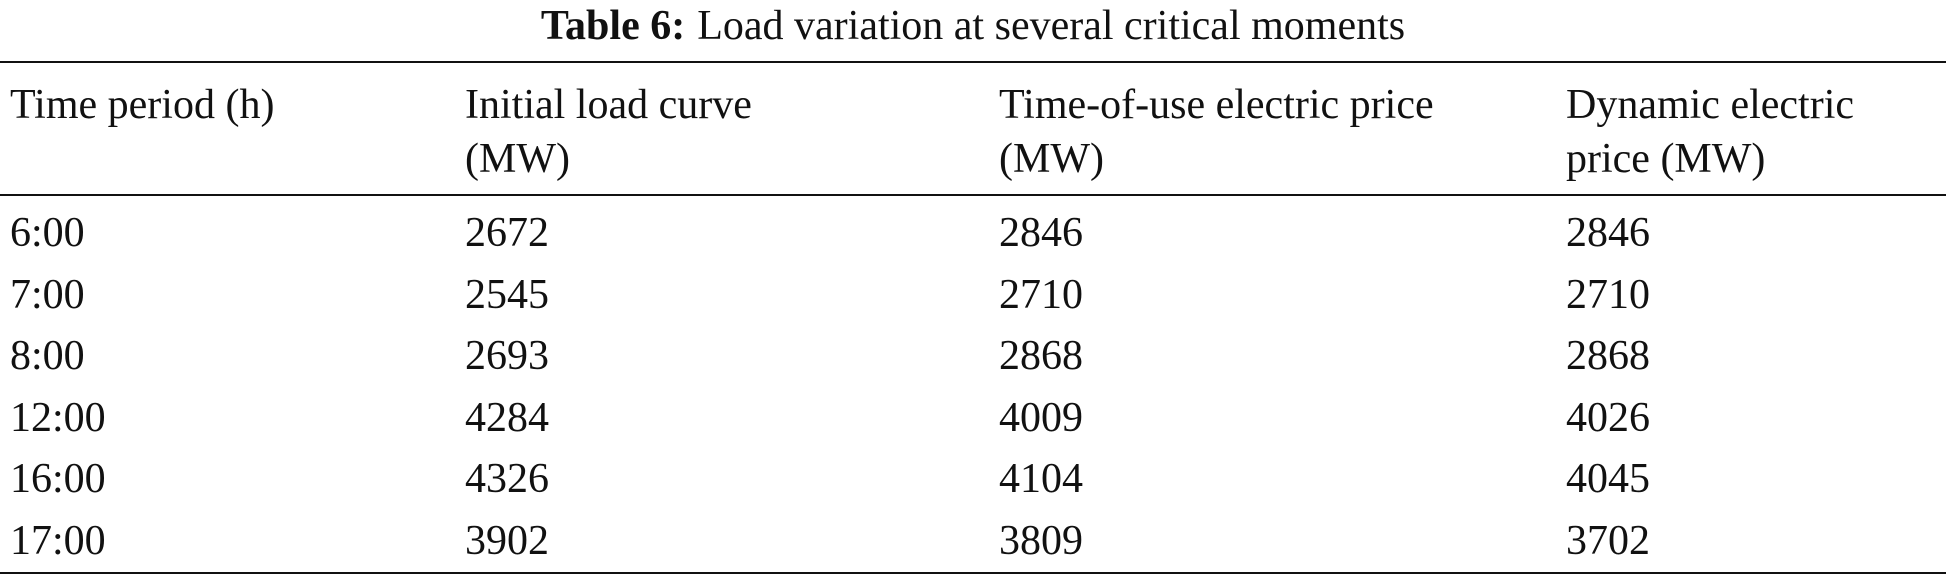  What do you see at coordinates (47, 233) in the screenshot?
I see `table-cell: 6:00` at bounding box center [47, 233].